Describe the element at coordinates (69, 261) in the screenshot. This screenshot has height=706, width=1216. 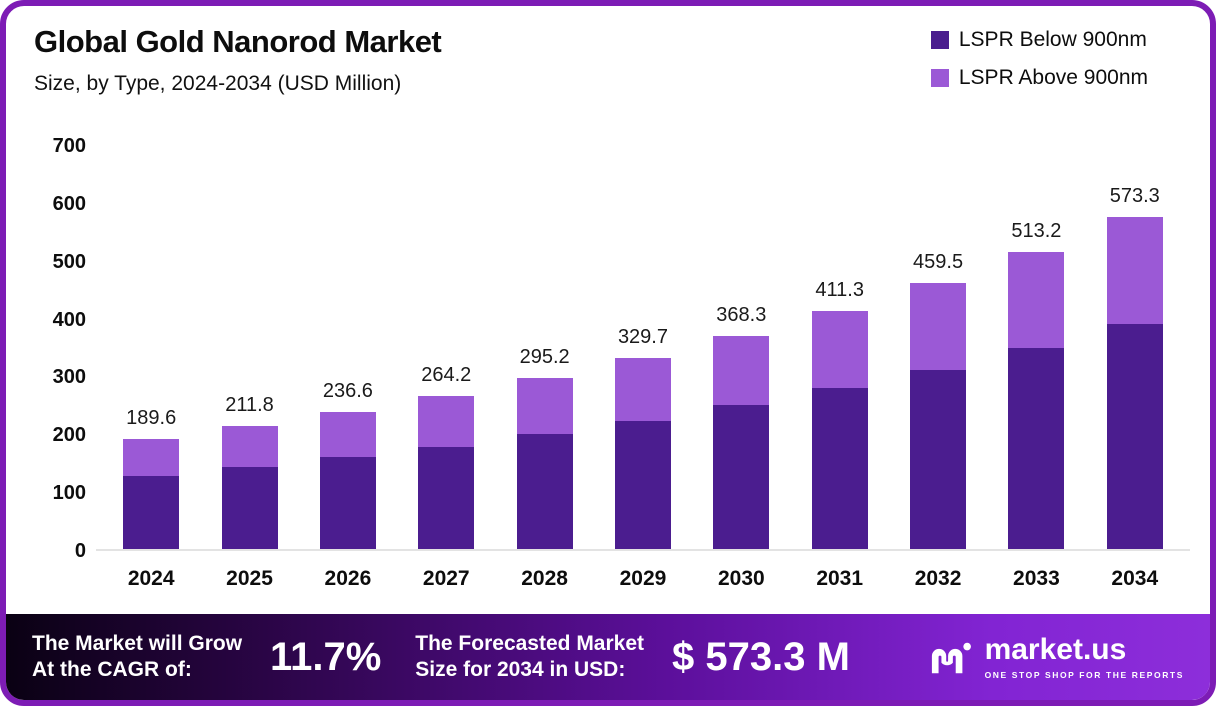
I see `y-axis-tick-label: 500` at that location.